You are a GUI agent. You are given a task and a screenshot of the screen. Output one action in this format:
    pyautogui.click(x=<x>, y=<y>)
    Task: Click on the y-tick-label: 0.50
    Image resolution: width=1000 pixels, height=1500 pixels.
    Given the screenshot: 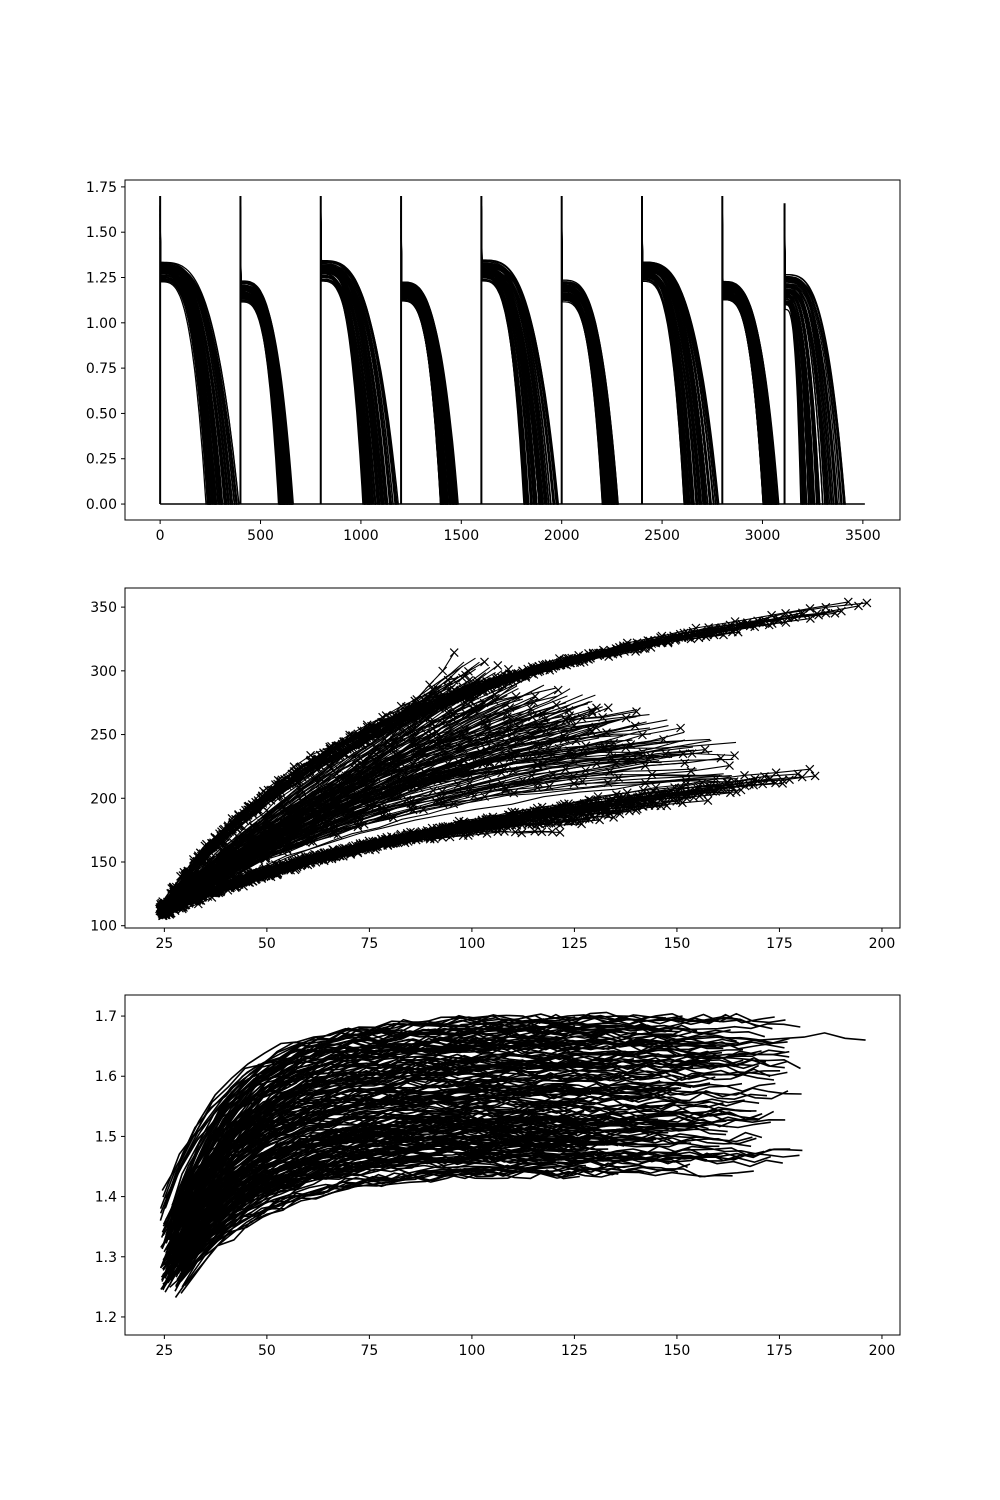 What is the action you would take?
    pyautogui.click(x=101, y=414)
    